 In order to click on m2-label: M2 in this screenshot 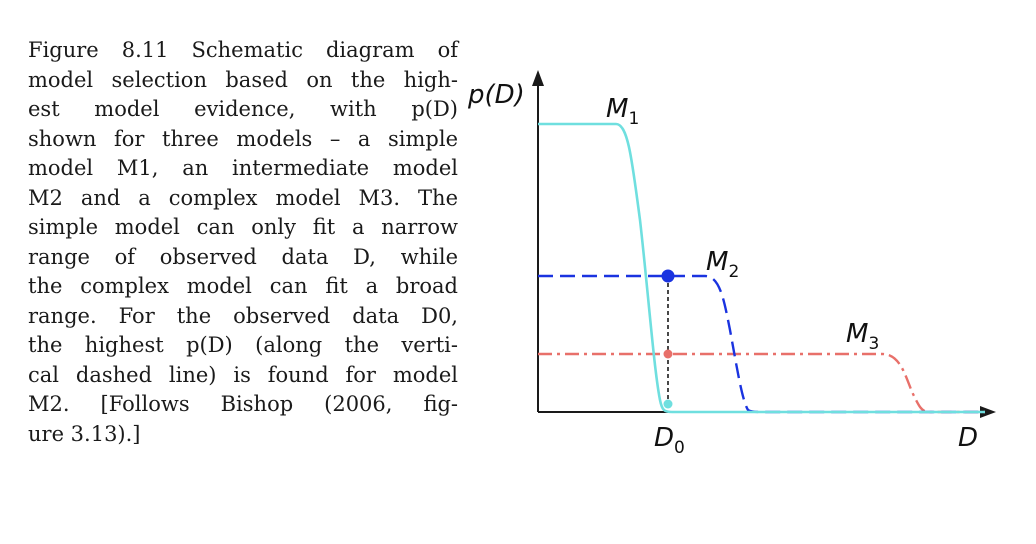, I will do `click(722, 264)`.